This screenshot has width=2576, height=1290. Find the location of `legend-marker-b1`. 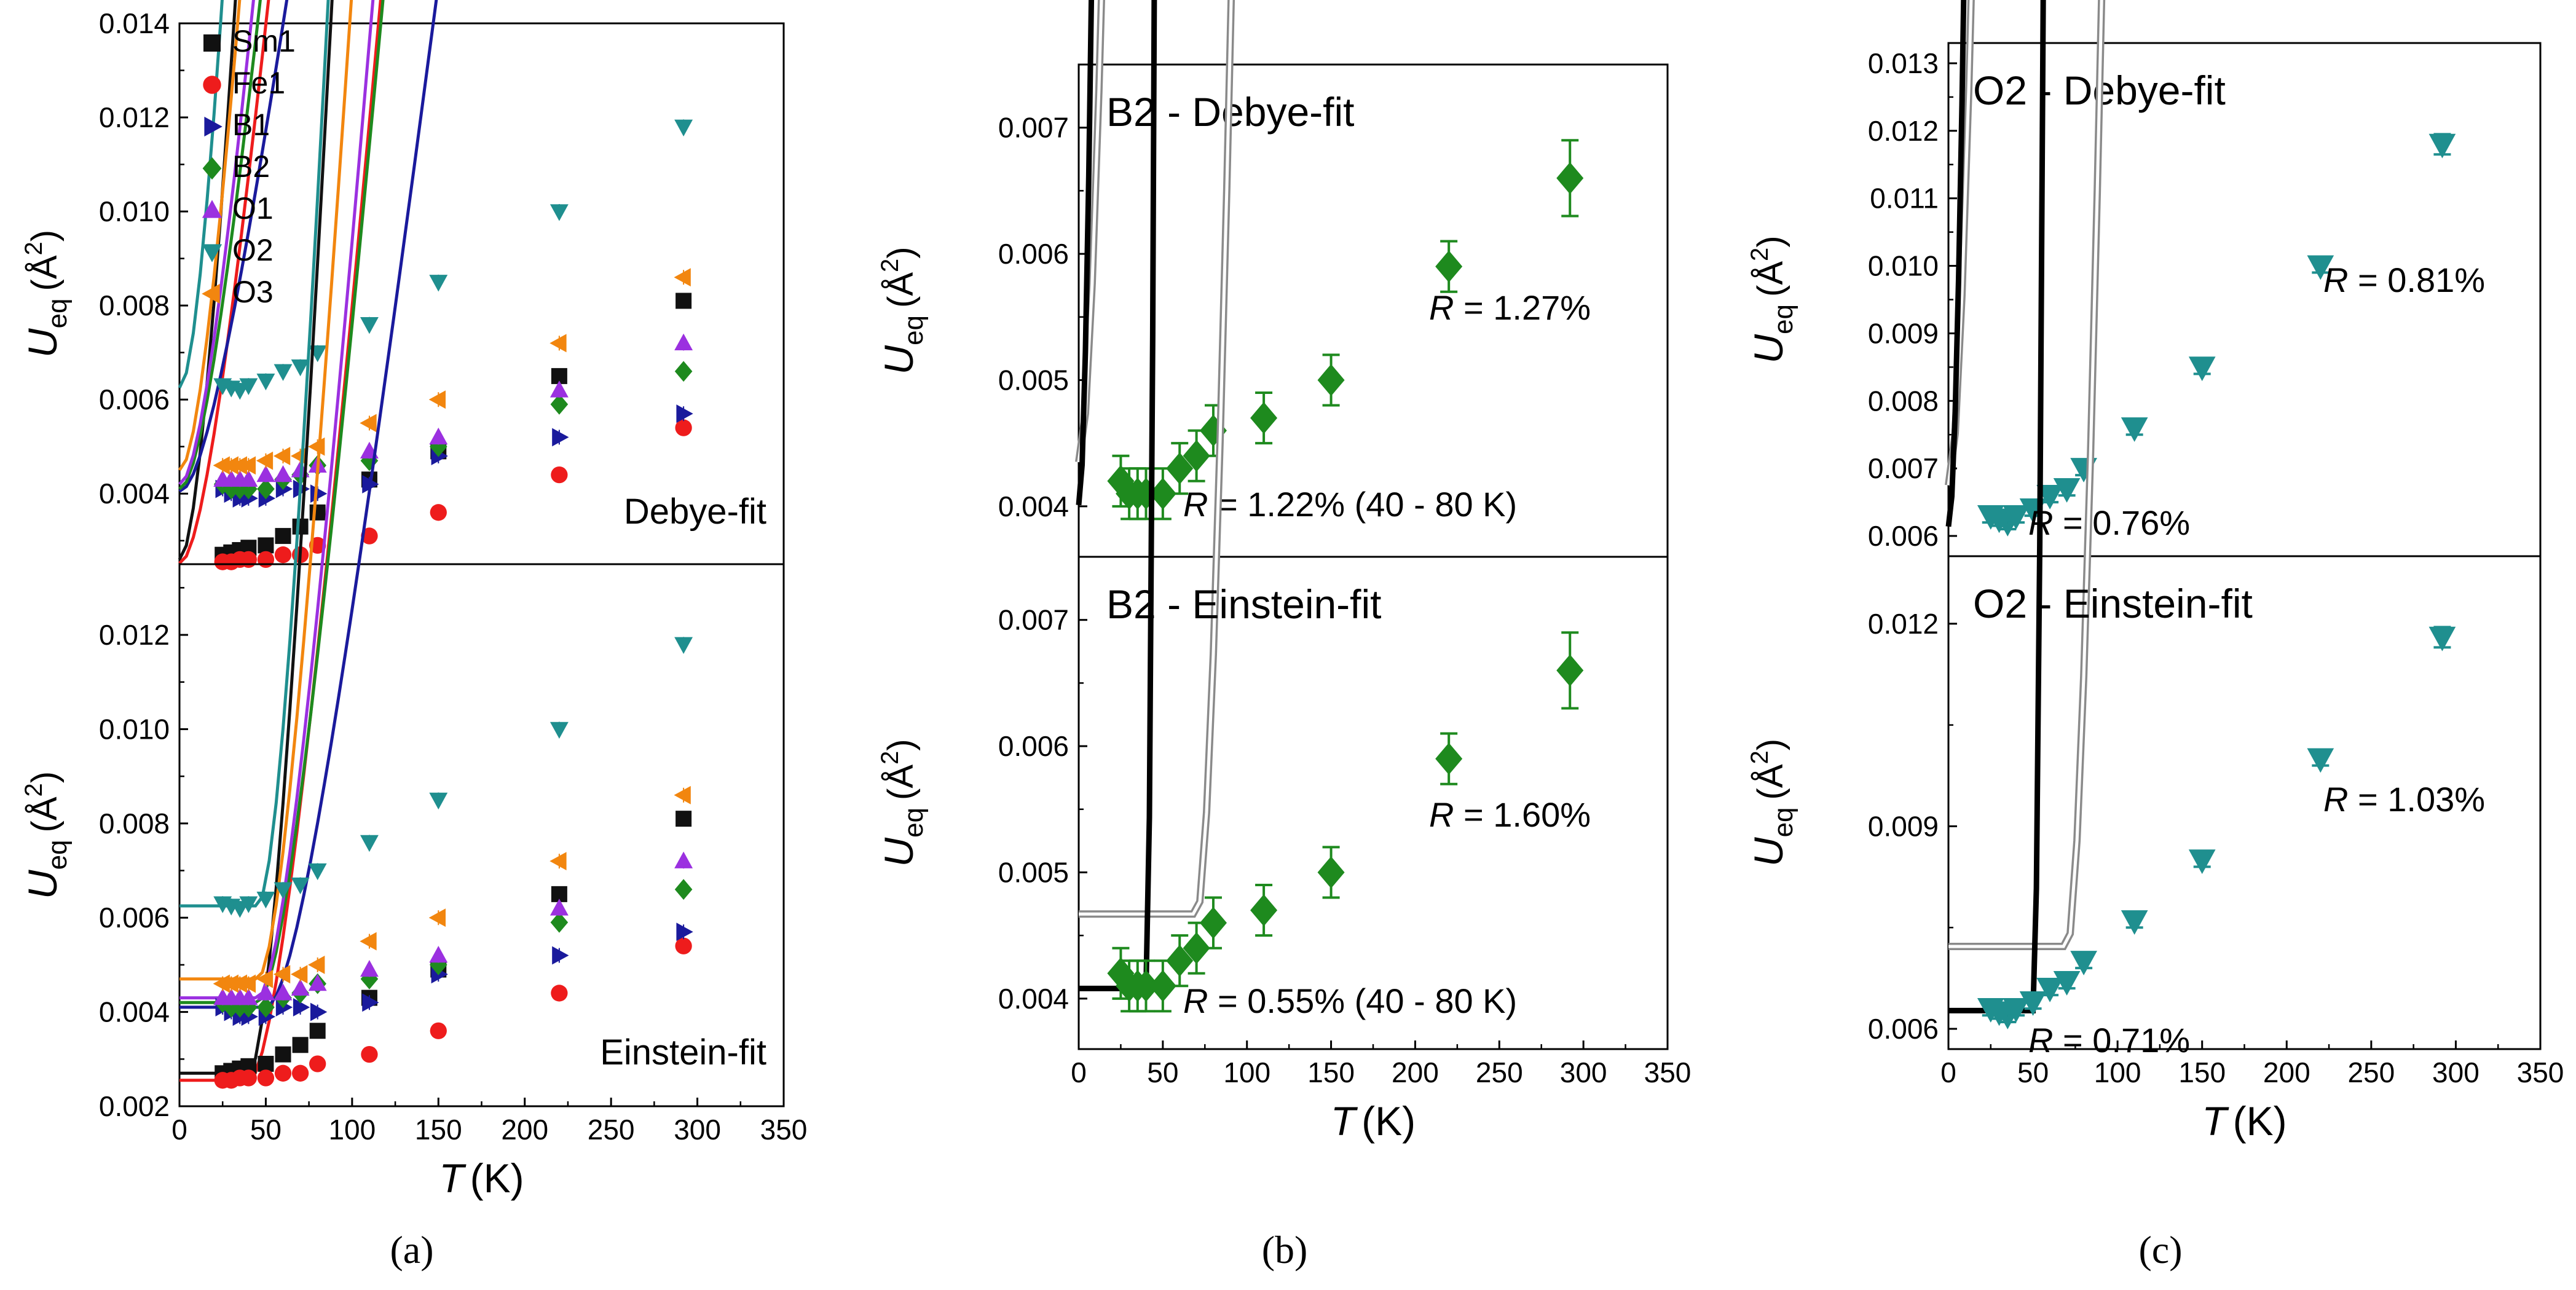

legend-marker-b1 is located at coordinates (214, 126).